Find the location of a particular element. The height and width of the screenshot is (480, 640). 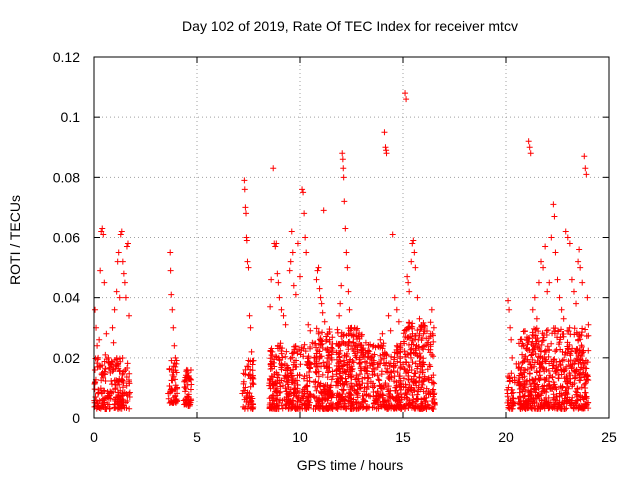

y-tick-label: 0.02 is located at coordinates (66, 358).